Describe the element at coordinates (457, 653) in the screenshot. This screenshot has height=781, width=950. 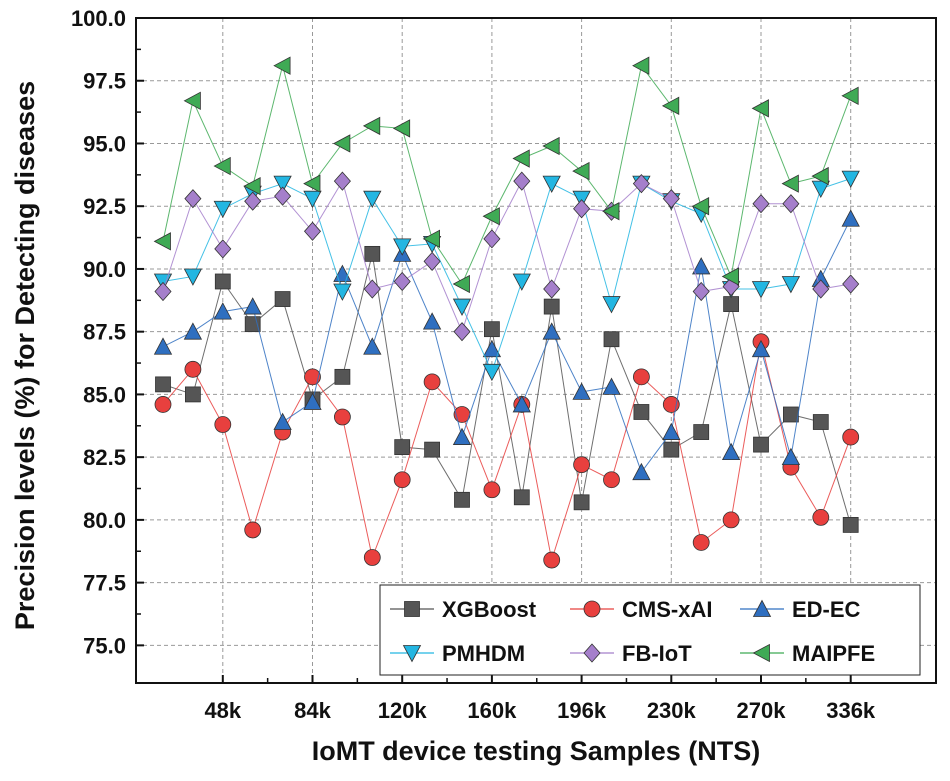
I see `legend-item: PMHDM` at that location.